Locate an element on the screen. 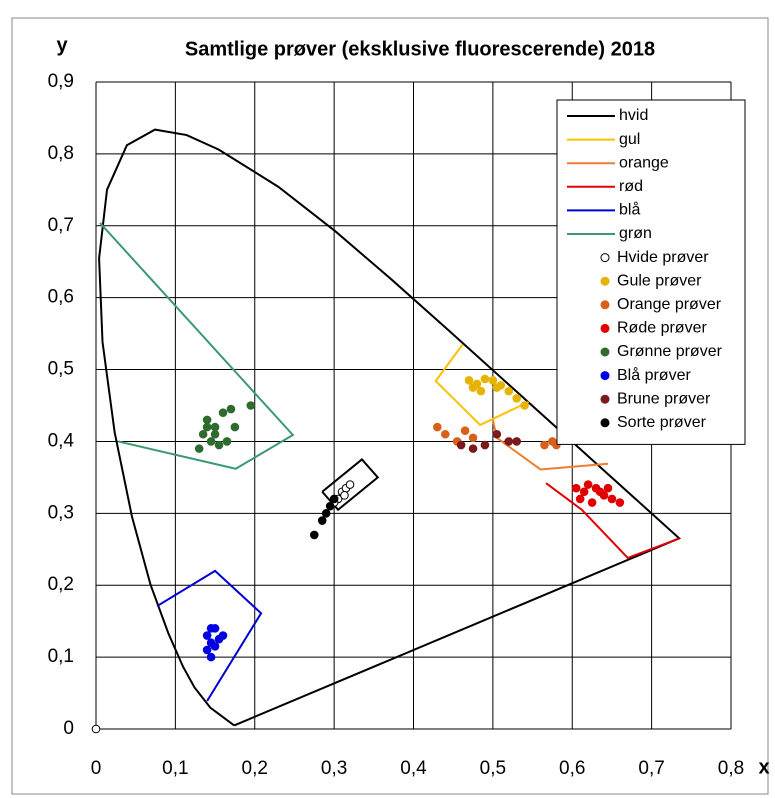  x-tick-label: 0,6 is located at coordinates (572, 768).